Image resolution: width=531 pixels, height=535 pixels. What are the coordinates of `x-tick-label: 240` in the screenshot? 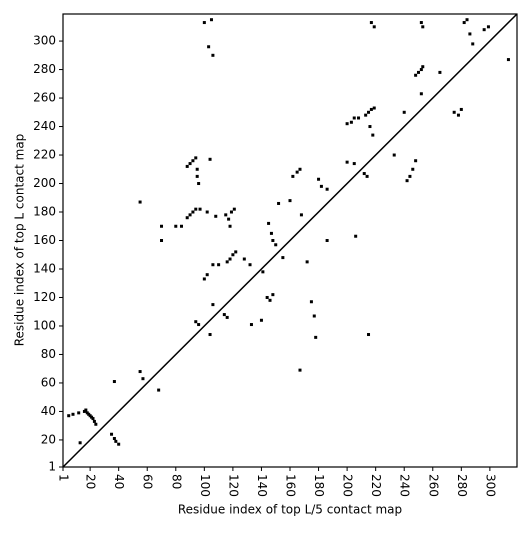 It's located at (405, 485).